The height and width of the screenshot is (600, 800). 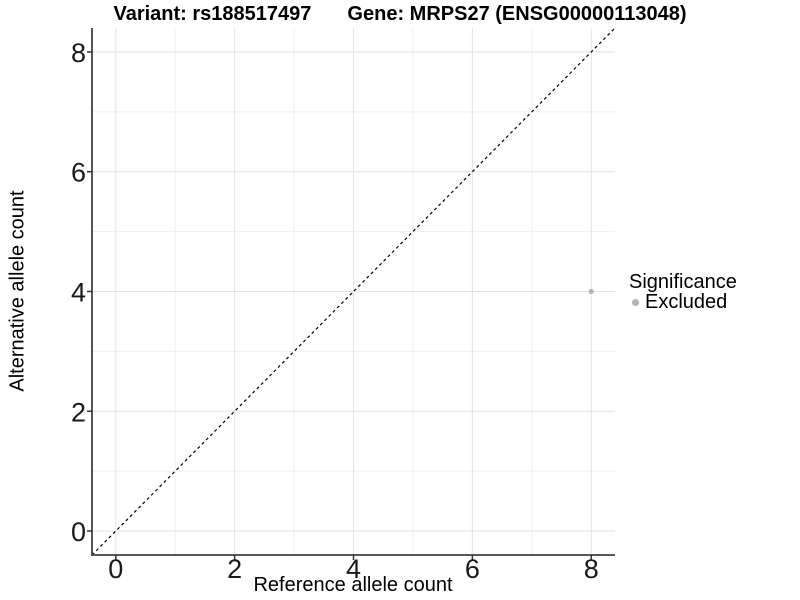 What do you see at coordinates (353, 569) in the screenshot?
I see `x-tick-label: 4` at bounding box center [353, 569].